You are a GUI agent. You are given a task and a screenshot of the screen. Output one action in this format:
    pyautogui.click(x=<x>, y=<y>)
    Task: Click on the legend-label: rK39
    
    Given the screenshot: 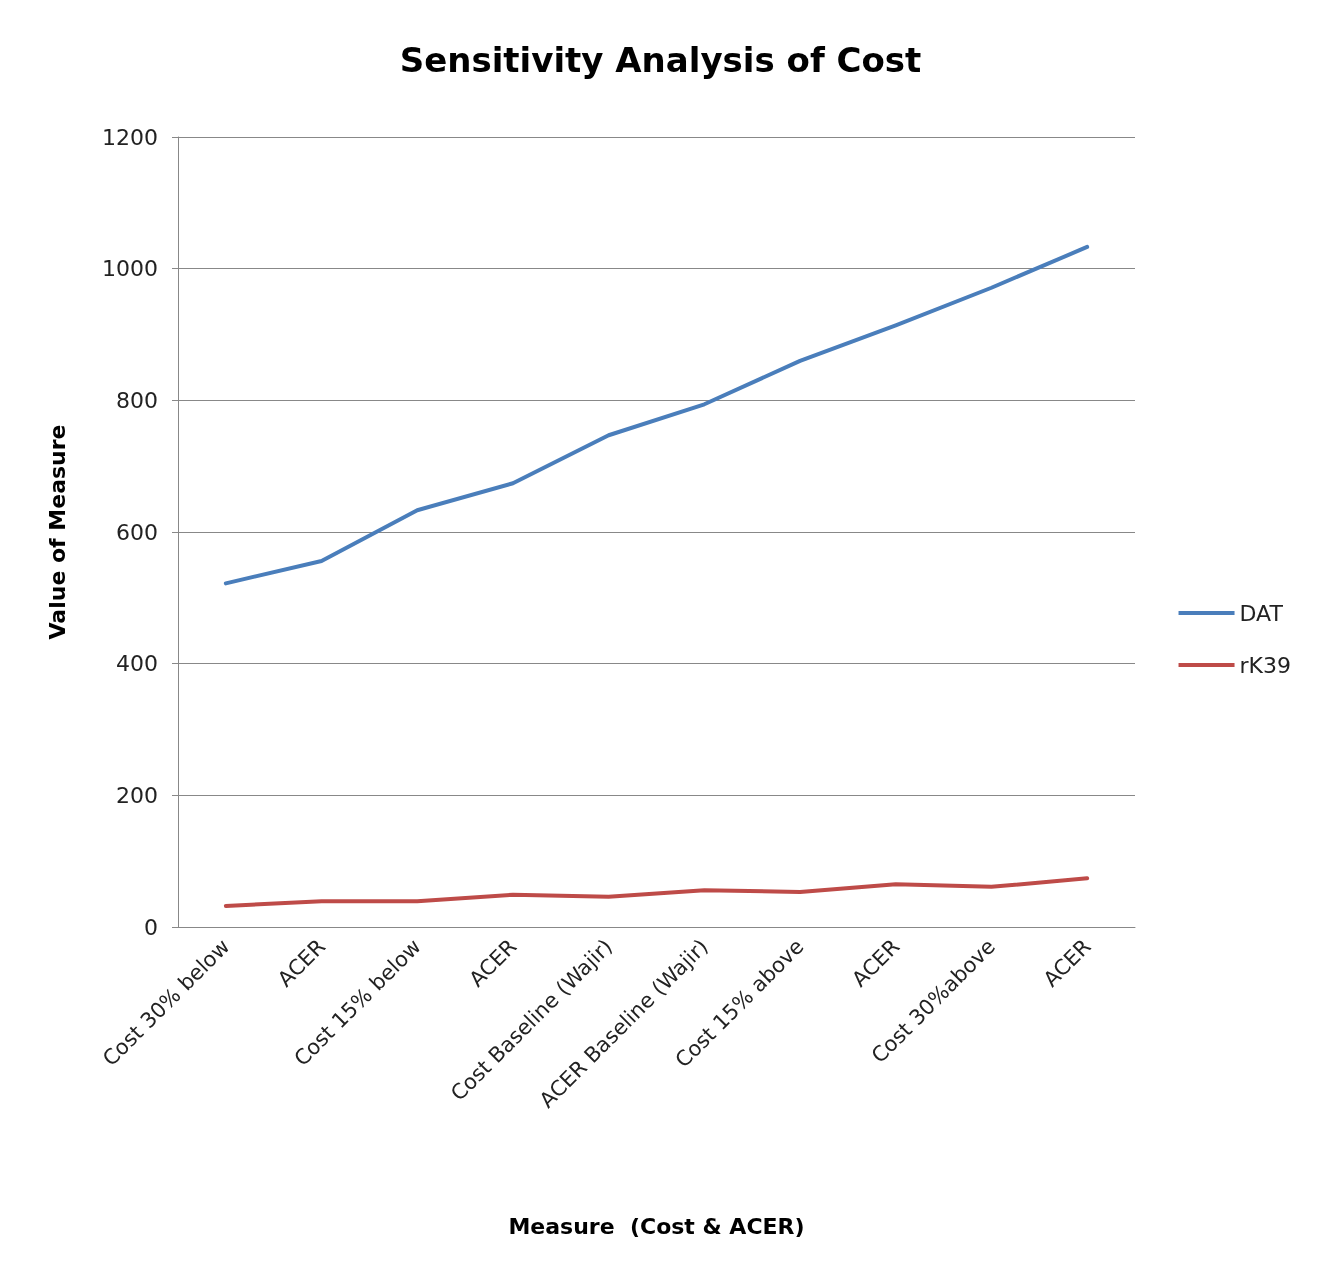 What is the action you would take?
    pyautogui.click(x=1265, y=665)
    